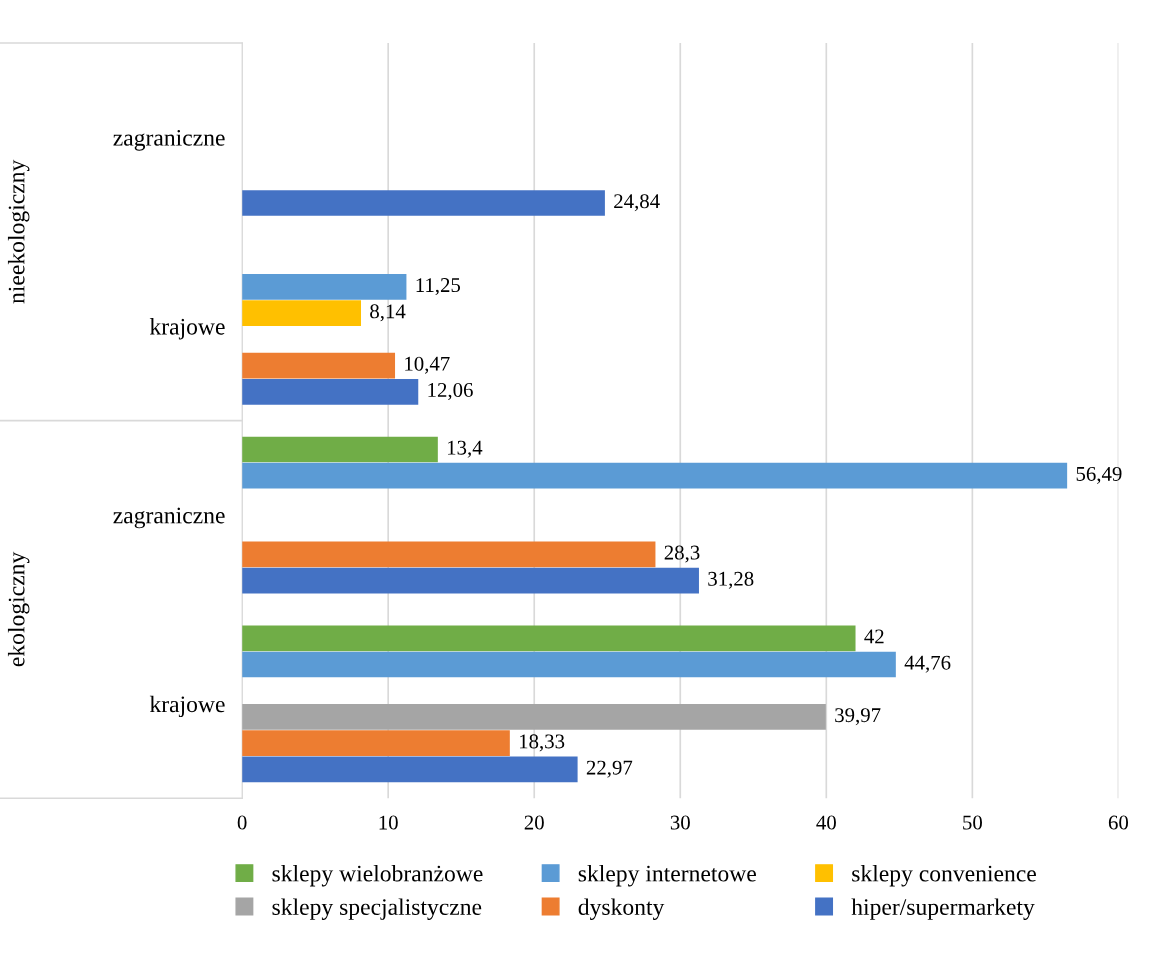 This screenshot has height=956, width=1153. Describe the element at coordinates (377, 875) in the screenshot. I see `legend-label: sklepy wielobranżowe` at that location.